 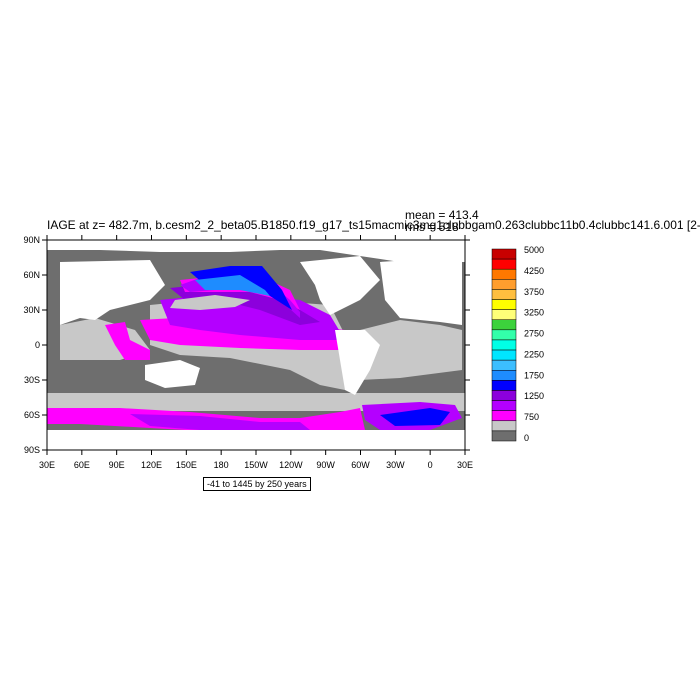 I want to click on lat-tick-label: 30S, so click(x=32, y=380).